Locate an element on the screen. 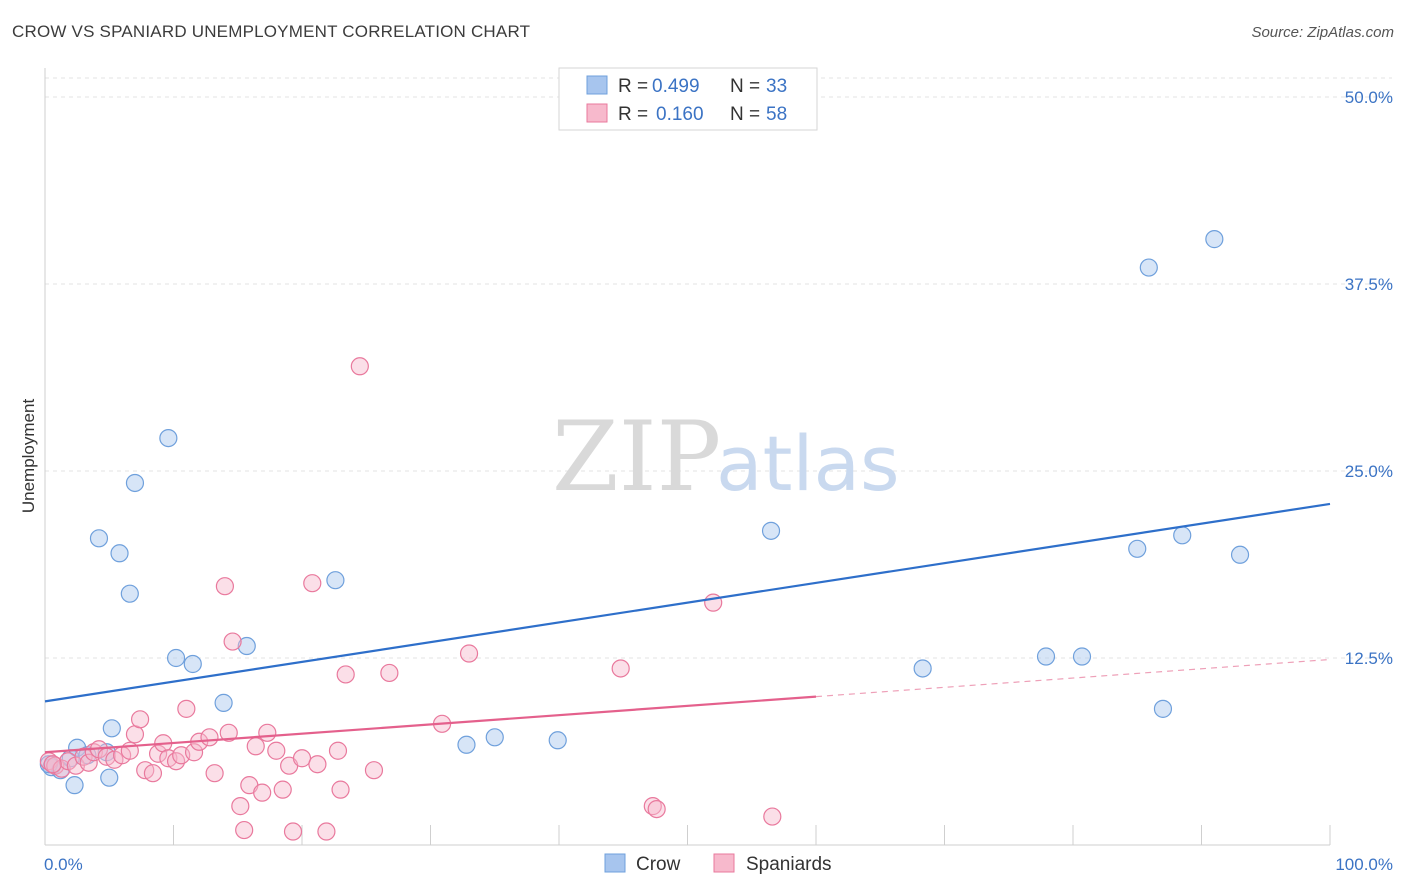 The width and height of the screenshot is (1406, 892). watermark: ZIP atlas is located at coordinates (726, 457).